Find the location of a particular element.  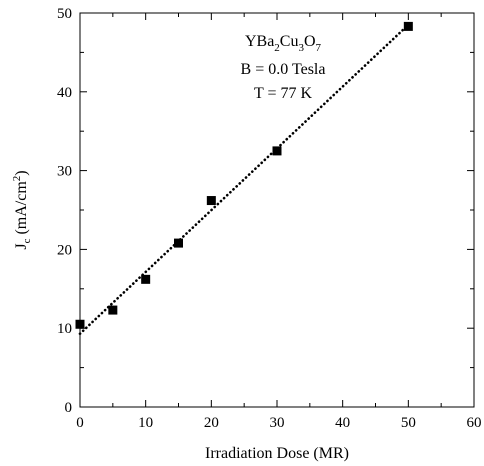

y-tick-label: 30 is located at coordinates (64, 172).